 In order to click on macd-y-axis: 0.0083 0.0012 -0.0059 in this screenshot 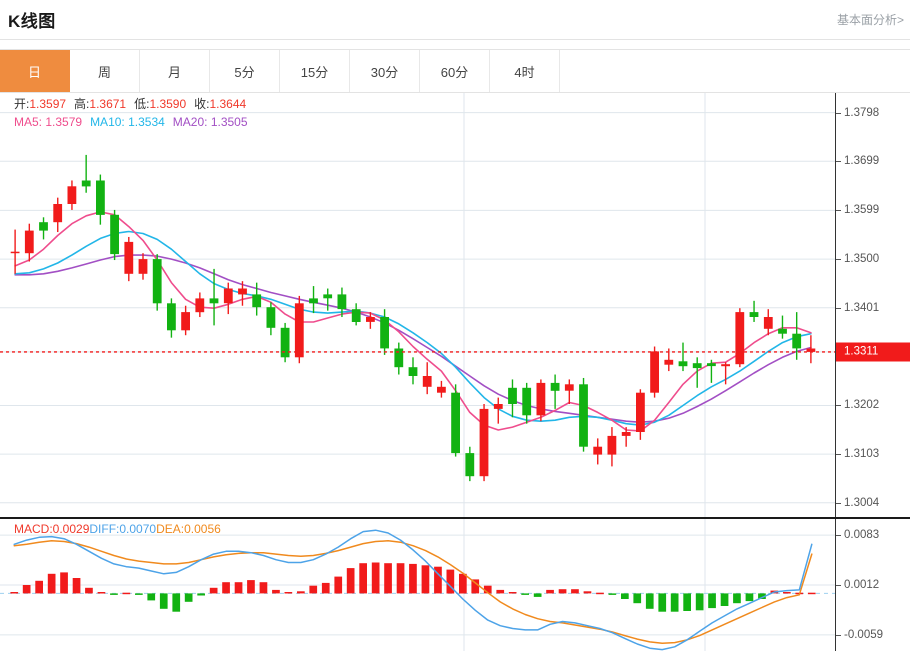, I will do `click(873, 585)`.